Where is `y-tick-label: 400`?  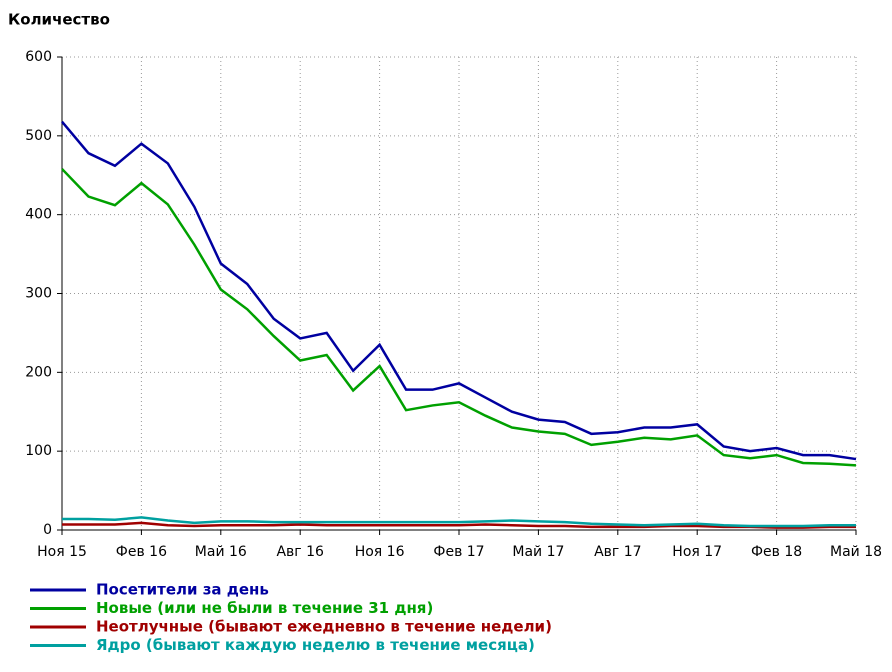
y-tick-label: 400 is located at coordinates (38, 215).